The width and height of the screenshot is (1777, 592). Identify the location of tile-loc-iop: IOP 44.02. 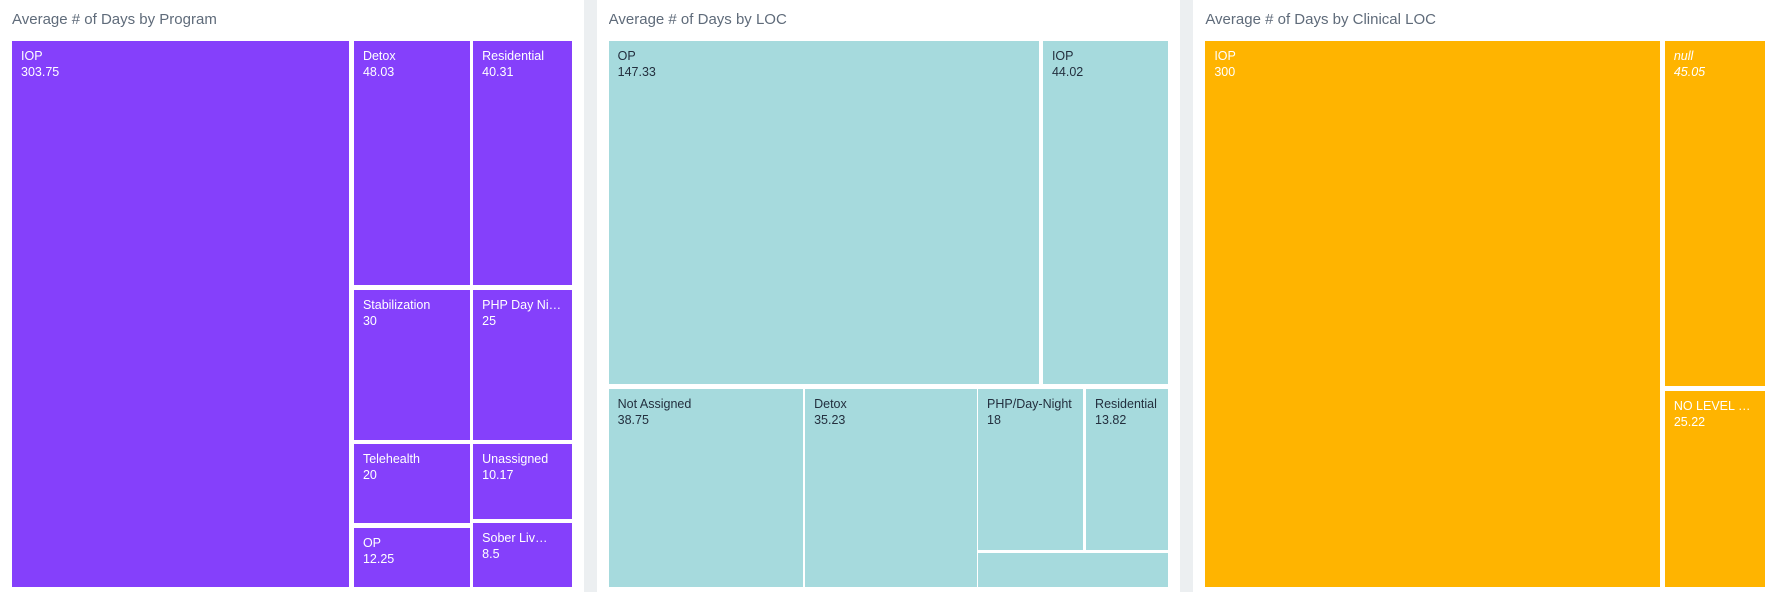
(1105, 212).